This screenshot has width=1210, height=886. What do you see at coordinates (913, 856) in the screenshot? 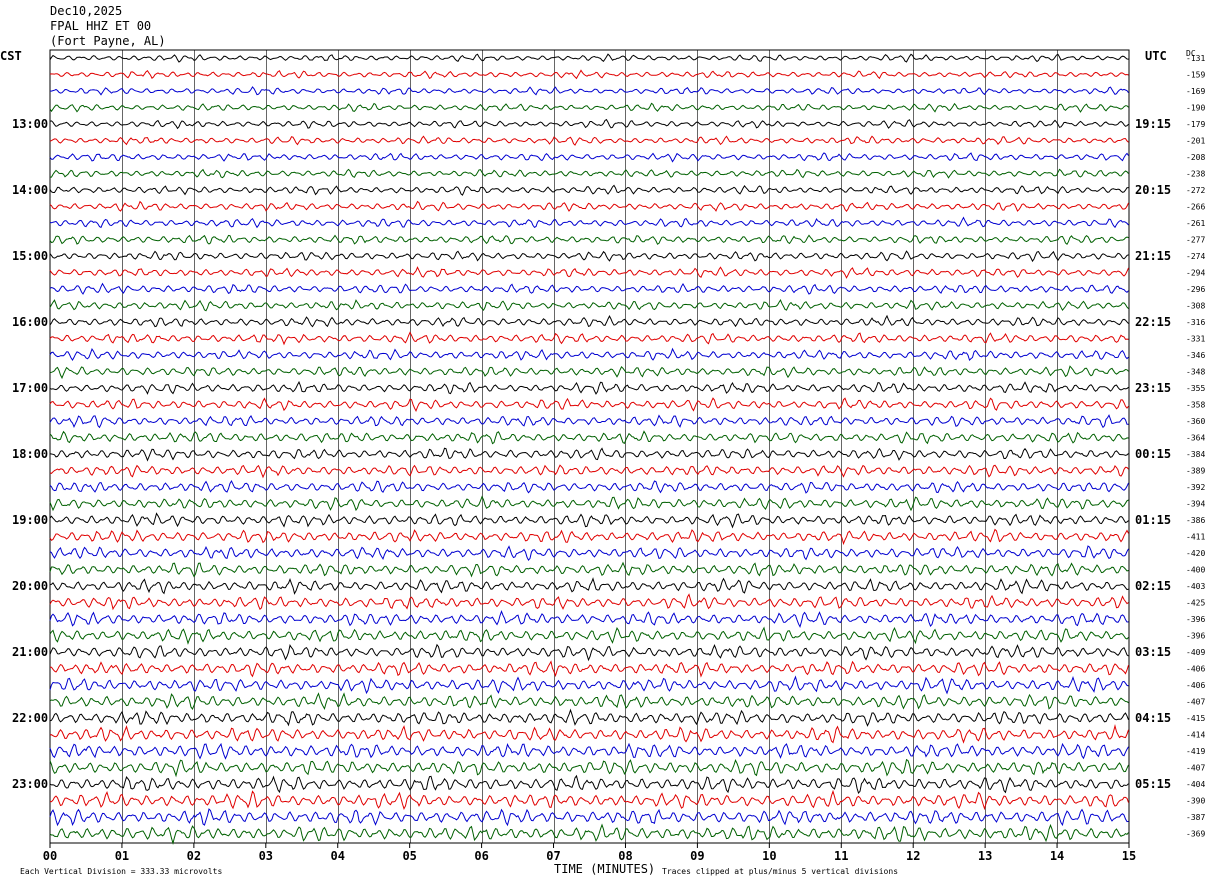
I see `x-tick-label: 12` at bounding box center [913, 856].